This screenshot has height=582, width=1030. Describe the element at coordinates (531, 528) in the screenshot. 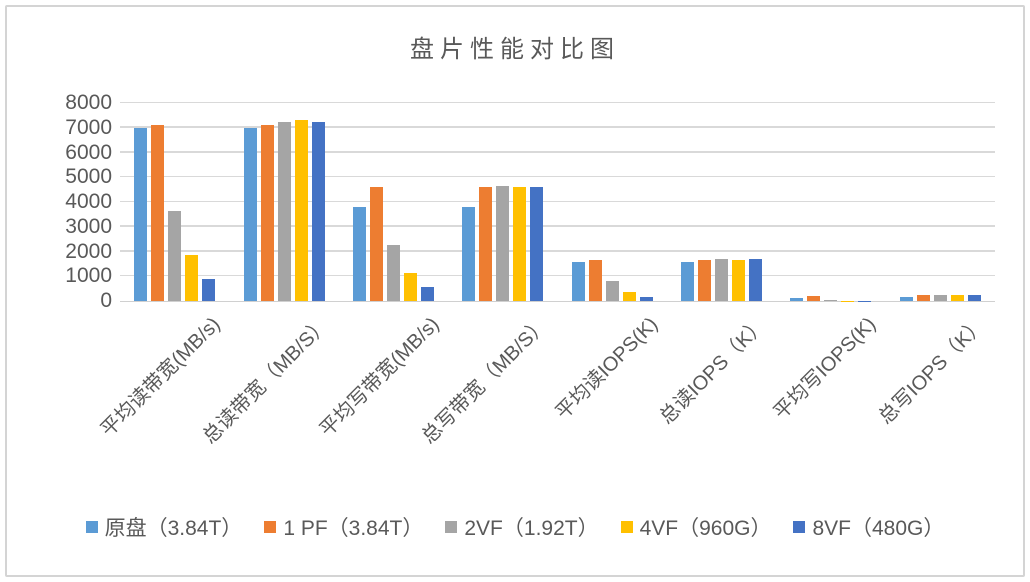

I see `legend-label: 2VF（1.92T）` at that location.